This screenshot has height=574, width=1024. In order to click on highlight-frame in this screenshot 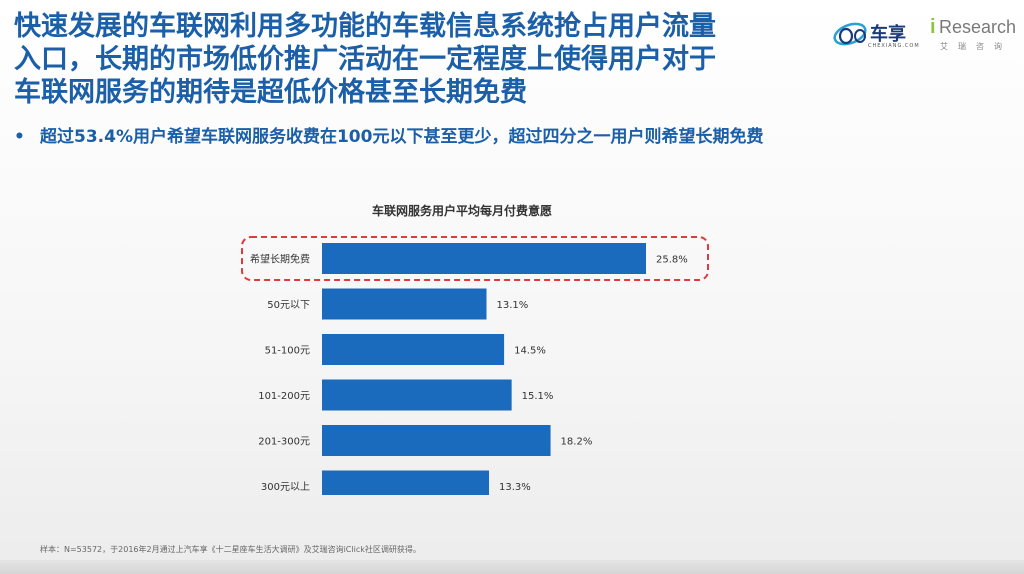, I will do `click(475, 258)`.